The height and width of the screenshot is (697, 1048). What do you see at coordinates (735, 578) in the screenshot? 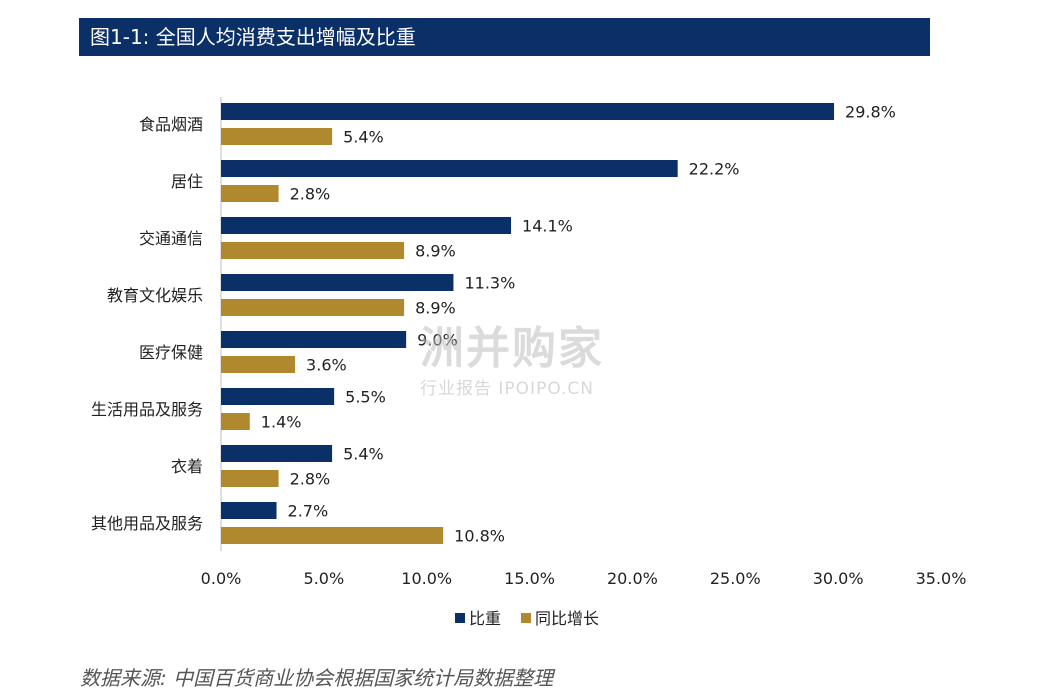
I see `x-tick-label: 25.0%` at bounding box center [735, 578].